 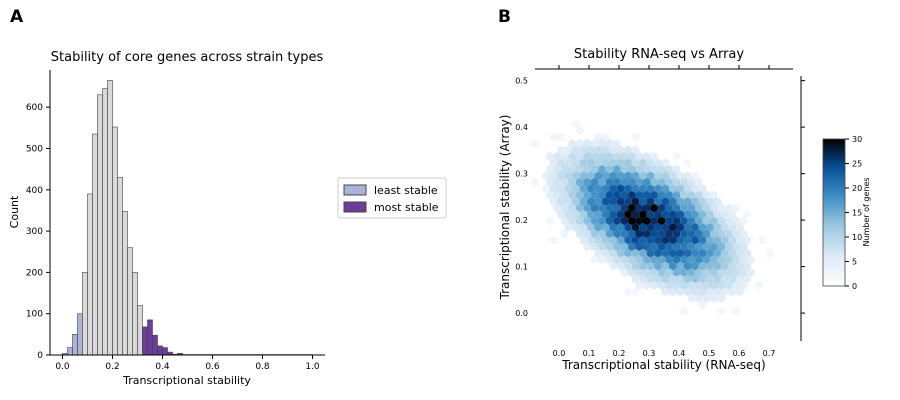 What do you see at coordinates (17, 17) in the screenshot?
I see `panel-a-label: A` at bounding box center [17, 17].